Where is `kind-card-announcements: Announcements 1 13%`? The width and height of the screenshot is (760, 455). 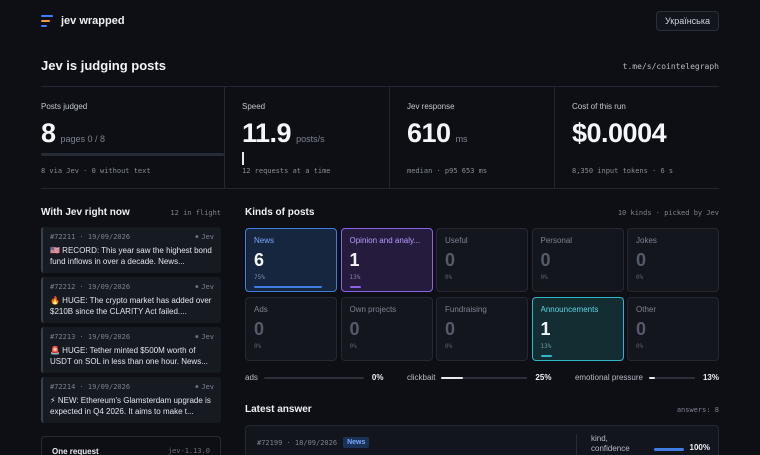 kind-card-announcements: Announcements 1 13% is located at coordinates (577, 329).